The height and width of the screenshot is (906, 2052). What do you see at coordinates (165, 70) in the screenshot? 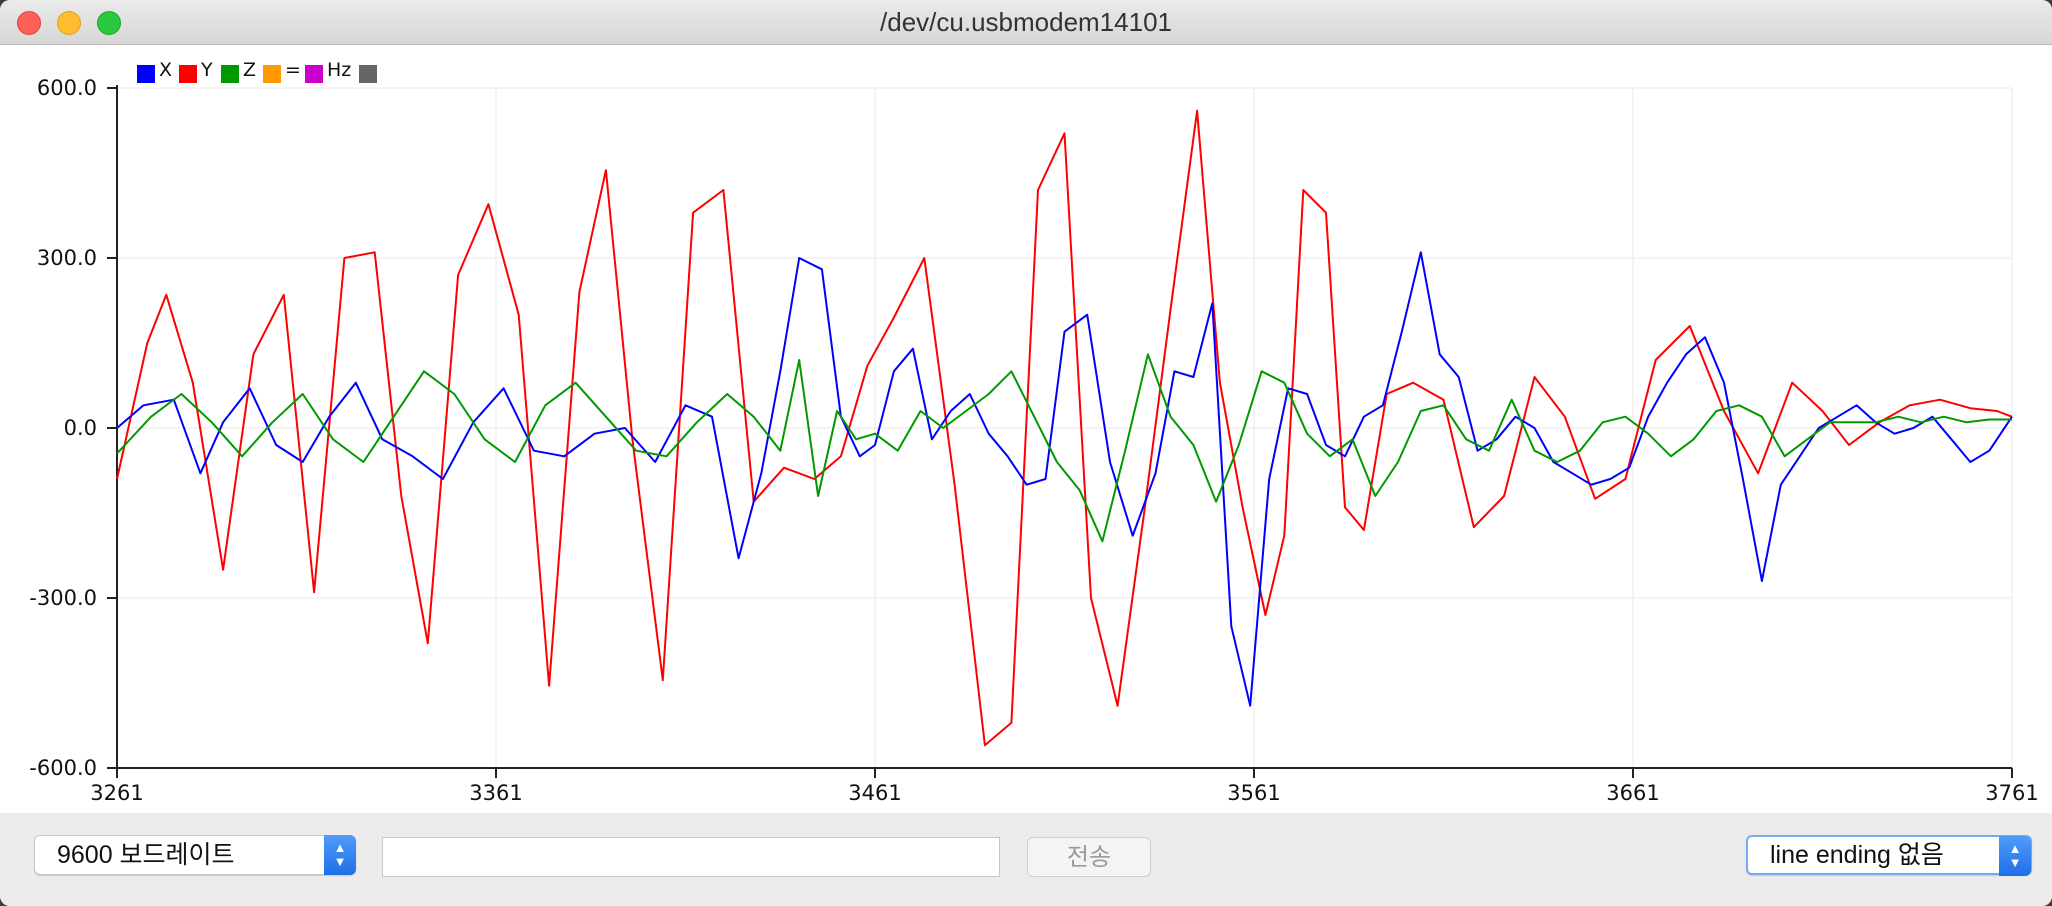
I see `legend-label: X` at bounding box center [165, 70].